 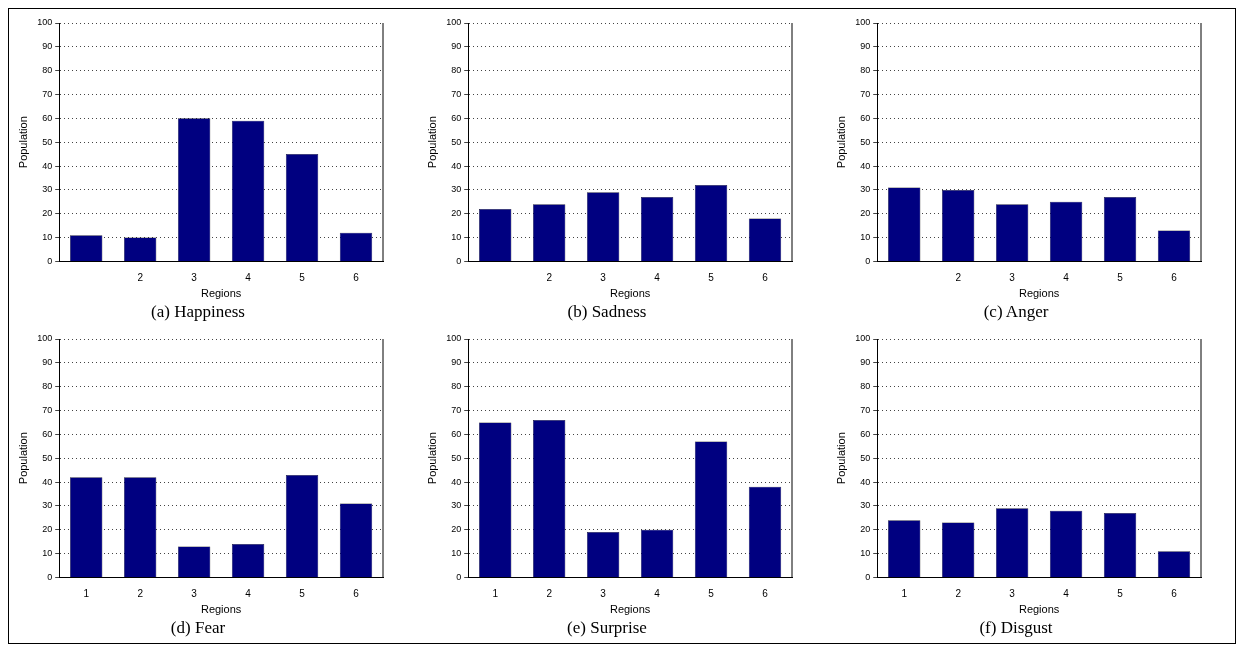 I want to click on text: (c) Anger, so click(x=1016, y=312).